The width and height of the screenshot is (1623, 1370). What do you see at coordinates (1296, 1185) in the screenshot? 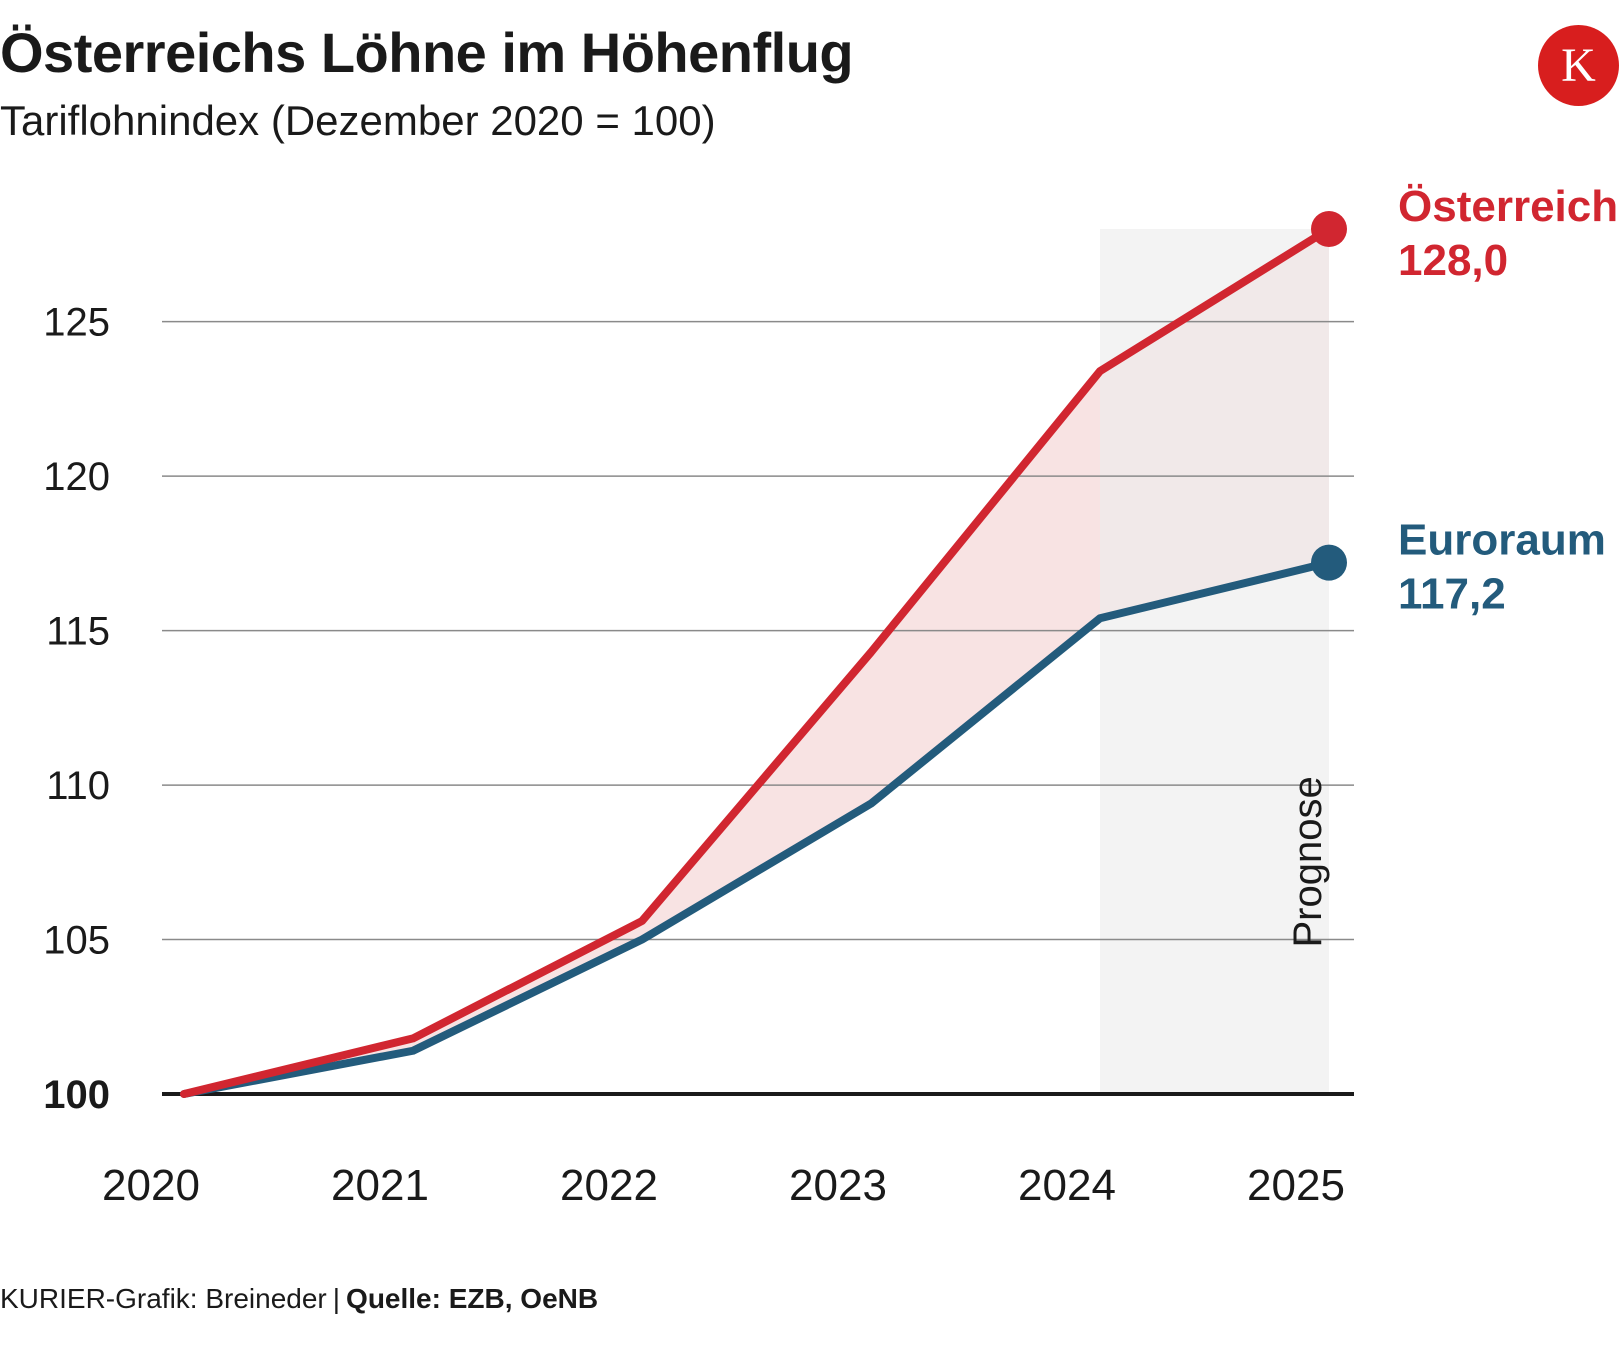
I see `x-tick-label: 2025` at bounding box center [1296, 1185].